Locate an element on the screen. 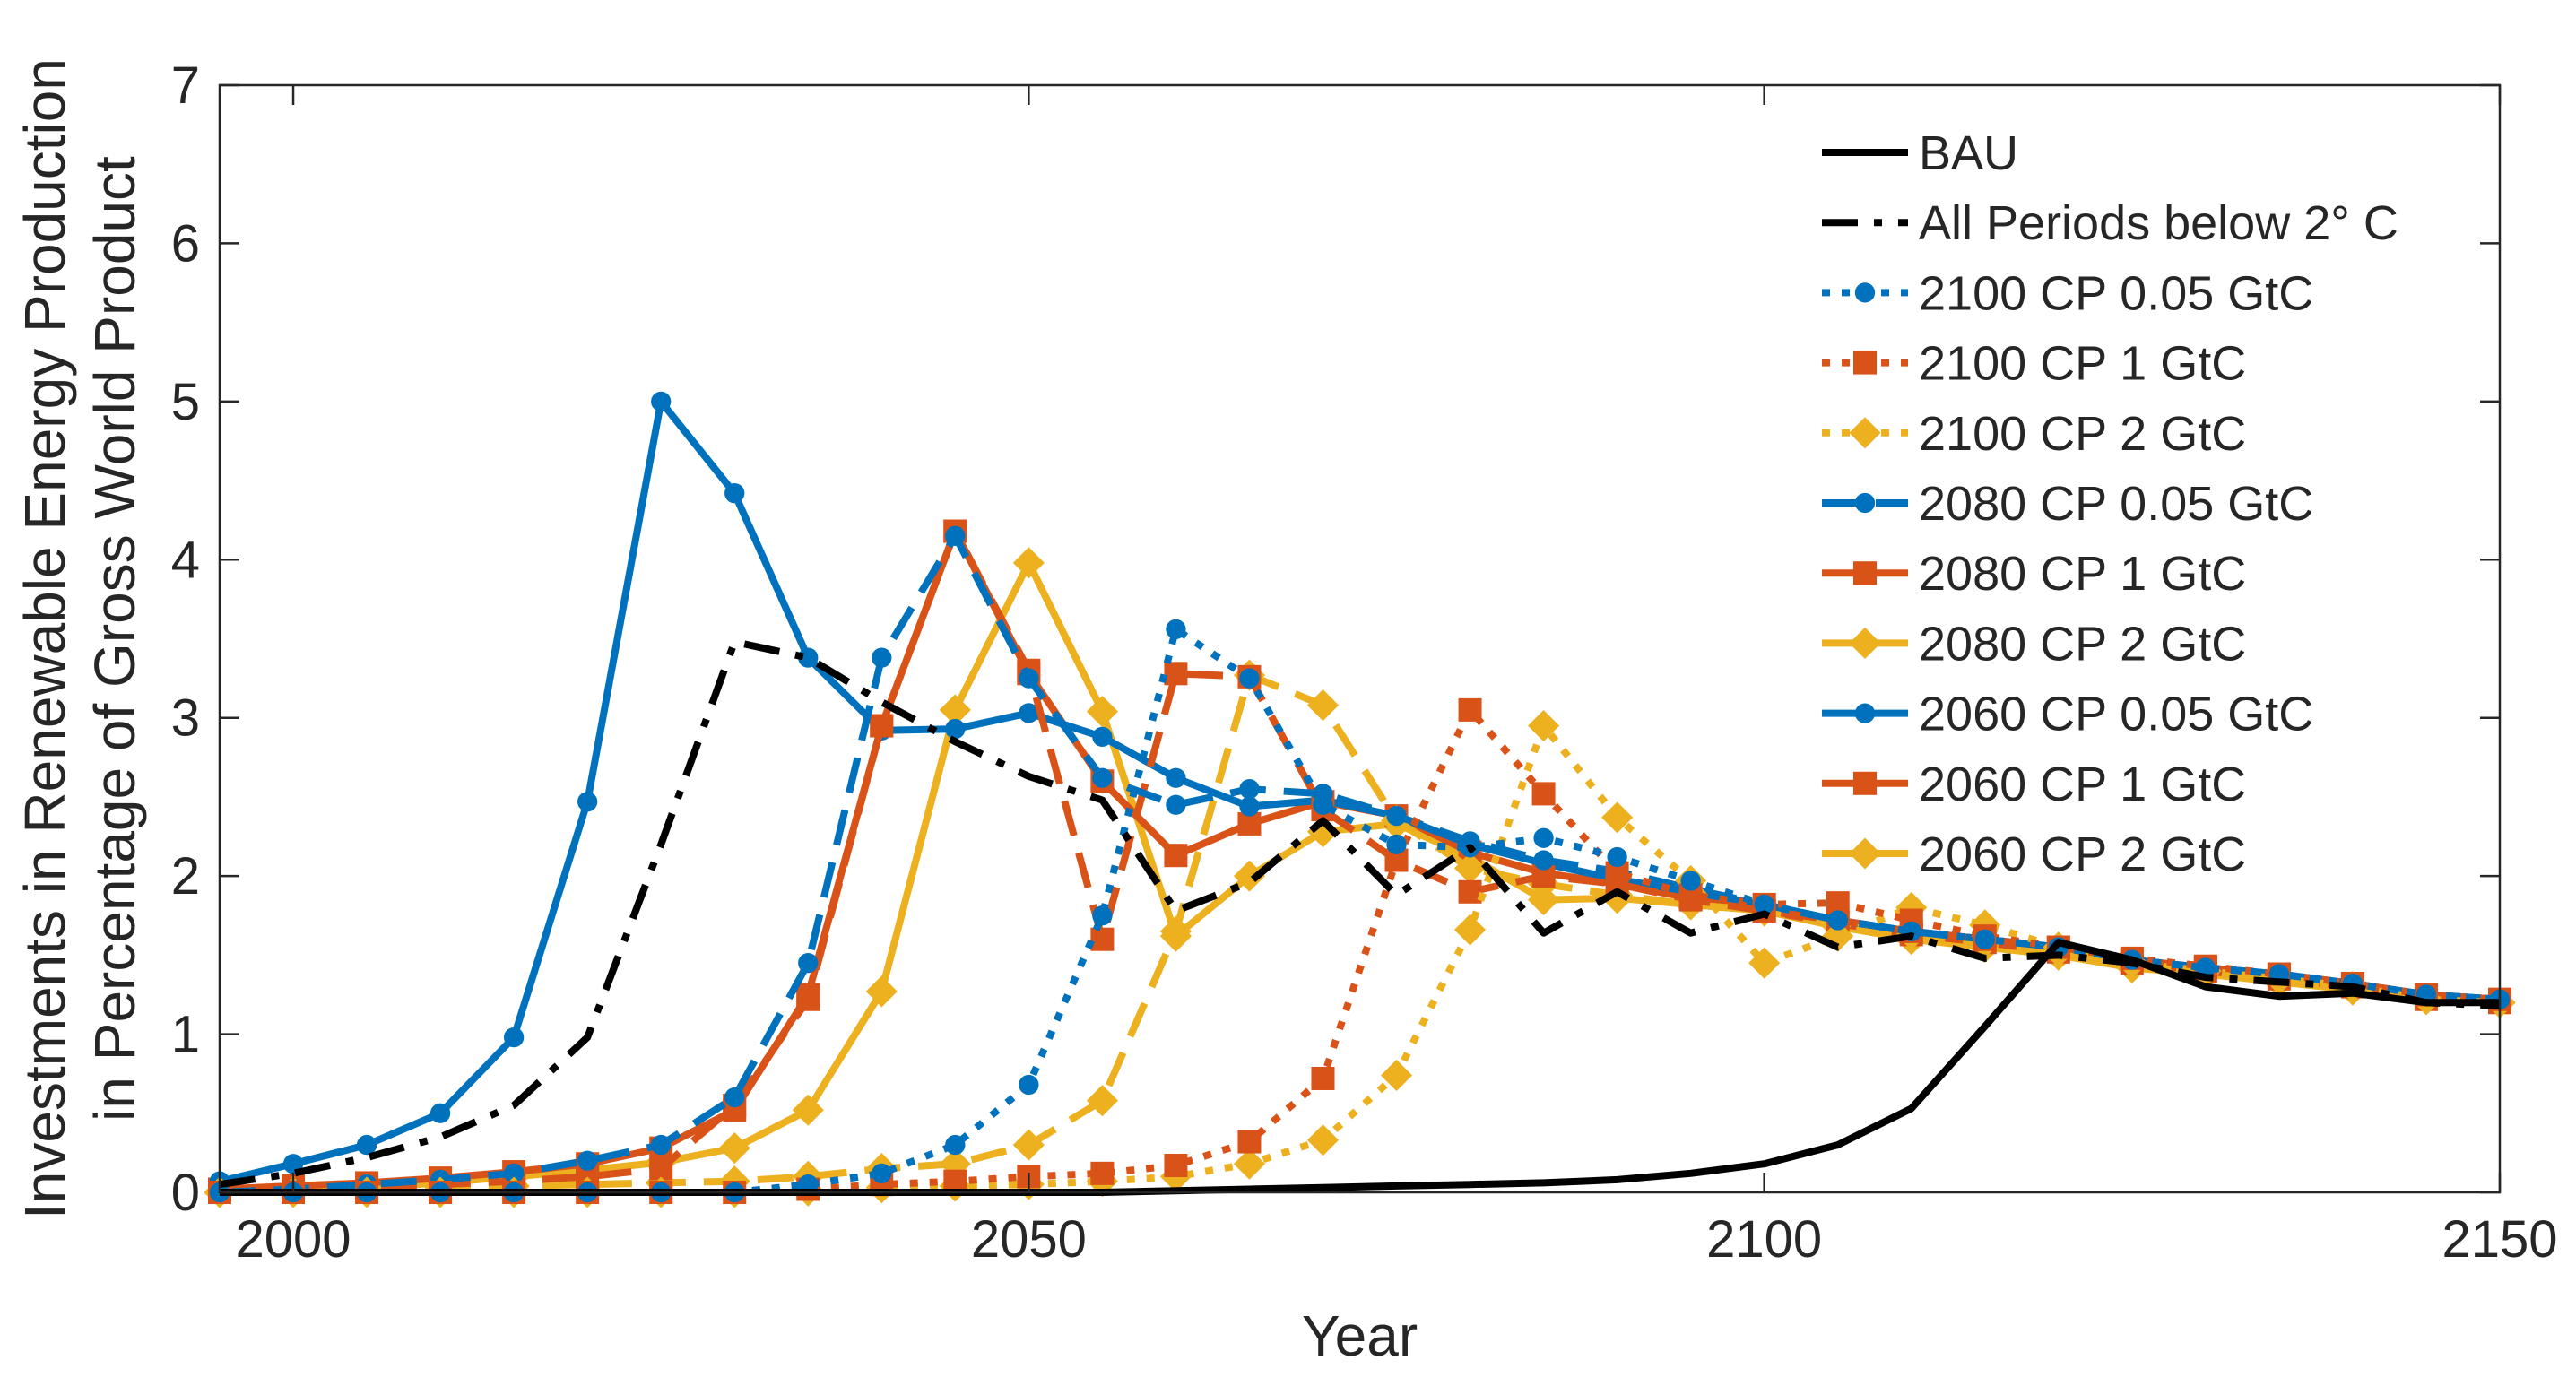 This screenshot has width=2576, height=1386. y-tick-label: 0 is located at coordinates (185, 1193).